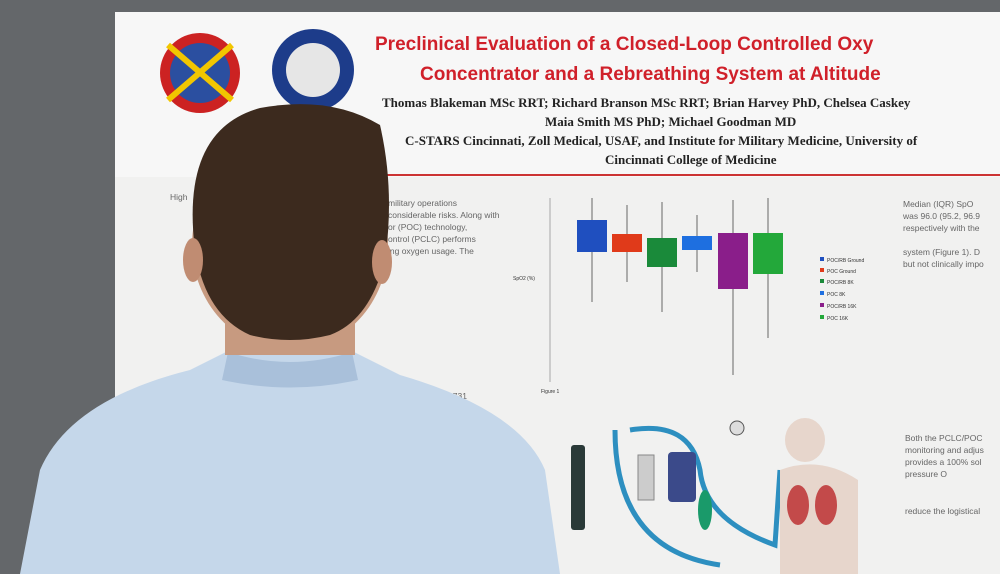 This screenshot has width=1000, height=574. What do you see at coordinates (550, 392) in the screenshot?
I see `caption: Figure 1` at bounding box center [550, 392].